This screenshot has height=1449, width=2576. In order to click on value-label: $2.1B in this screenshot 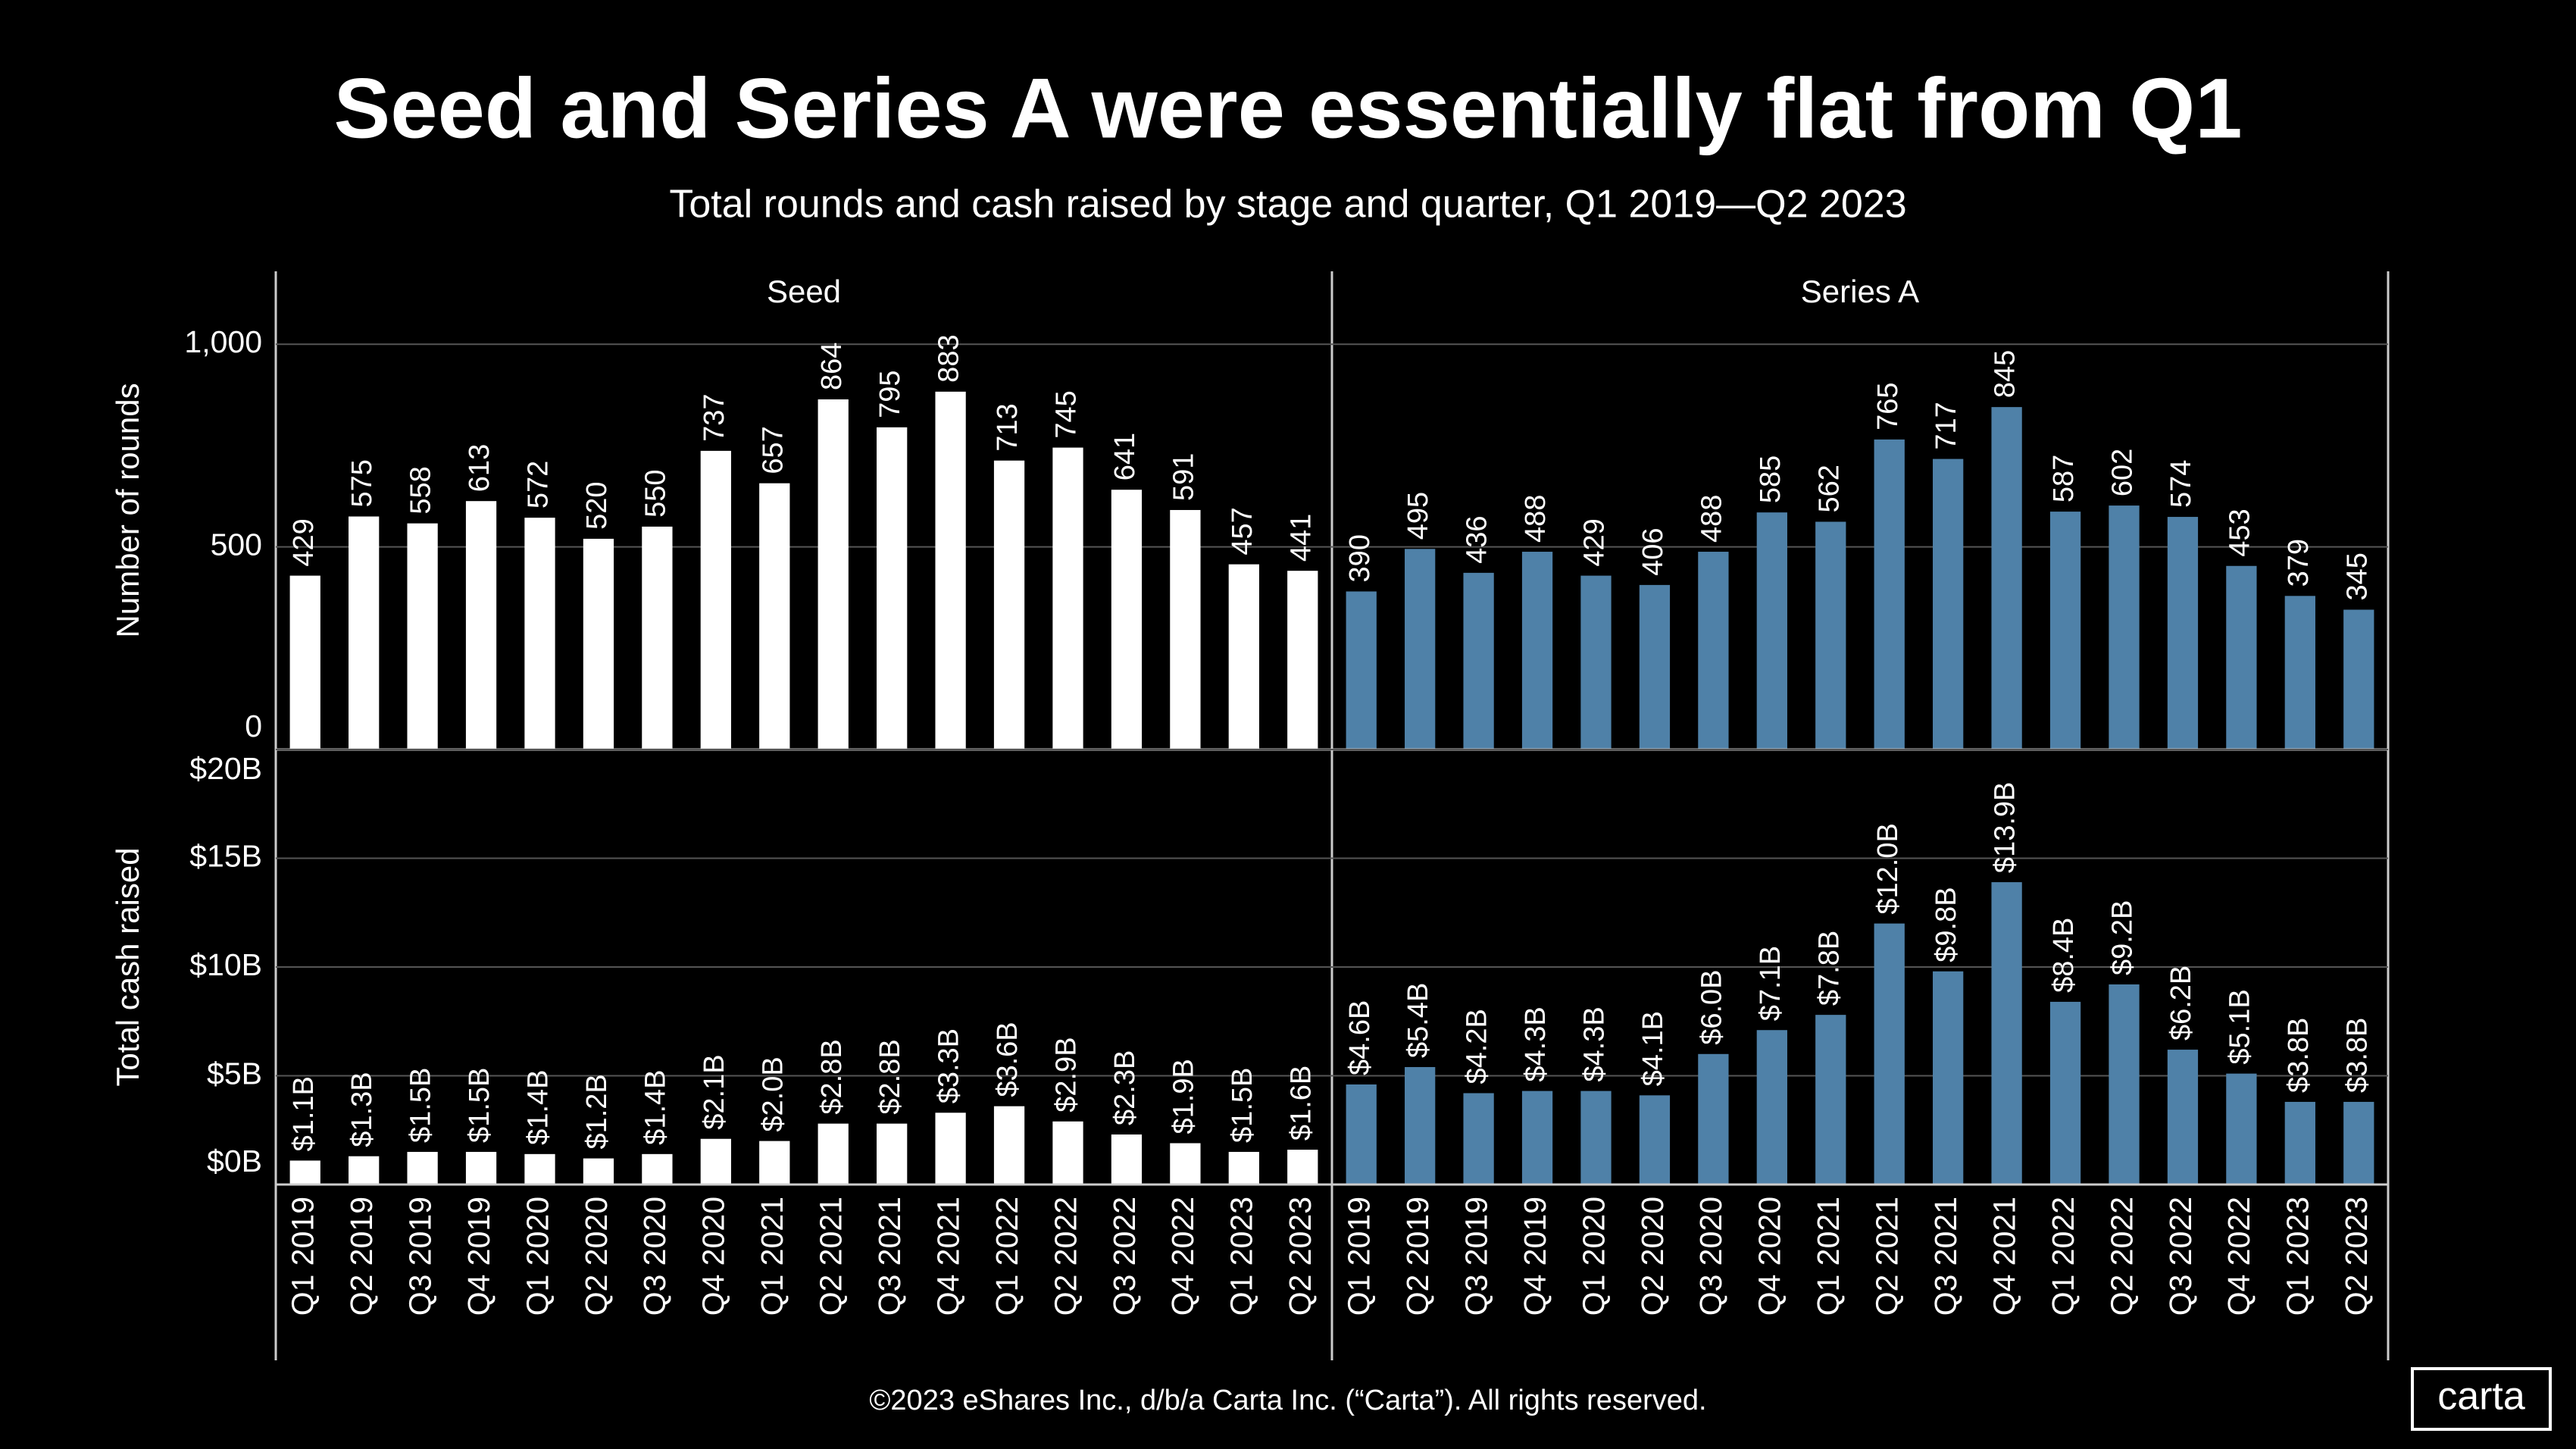, I will do `click(714, 1091)`.